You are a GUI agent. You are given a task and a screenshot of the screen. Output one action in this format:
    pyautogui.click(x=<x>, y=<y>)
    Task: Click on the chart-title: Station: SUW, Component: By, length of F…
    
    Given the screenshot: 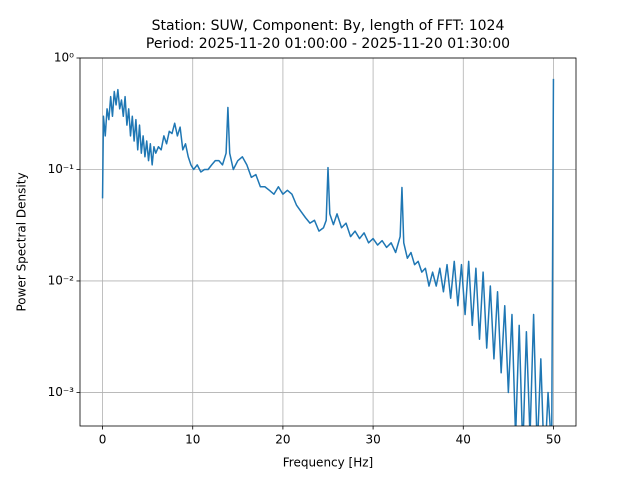 What is the action you would take?
    pyautogui.click(x=328, y=26)
    